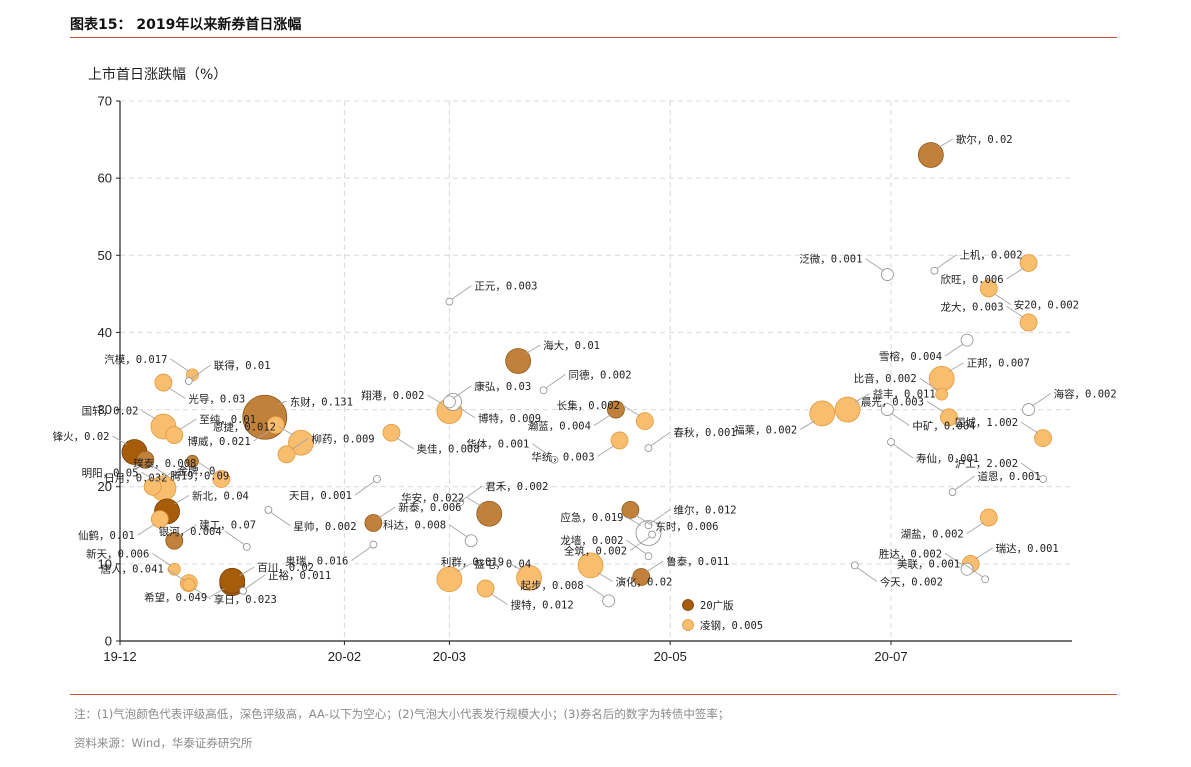  I want to click on legend-marker, so click(688, 625).